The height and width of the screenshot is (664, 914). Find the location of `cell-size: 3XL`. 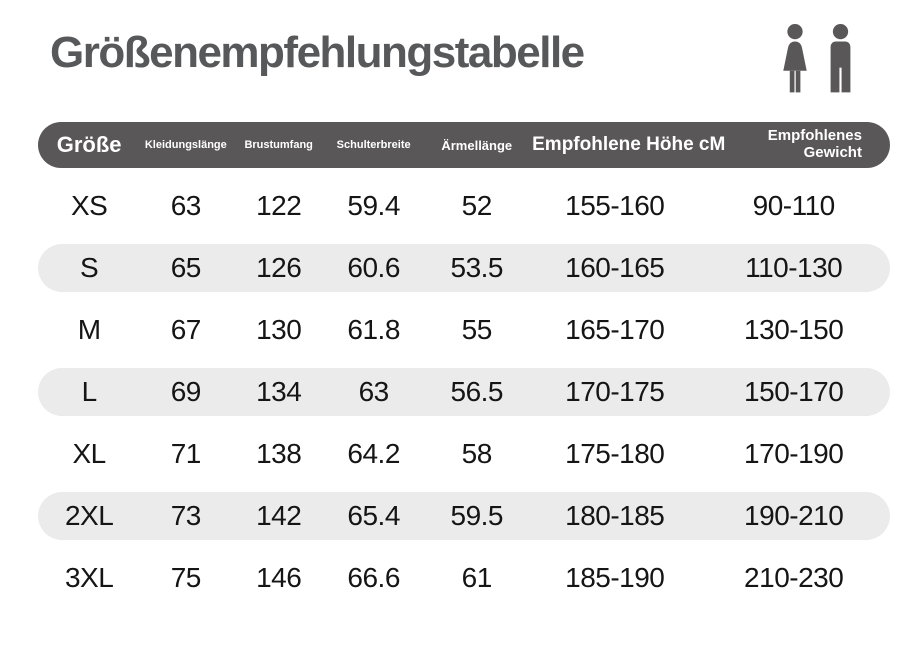

cell-size: 3XL is located at coordinates (89, 577).